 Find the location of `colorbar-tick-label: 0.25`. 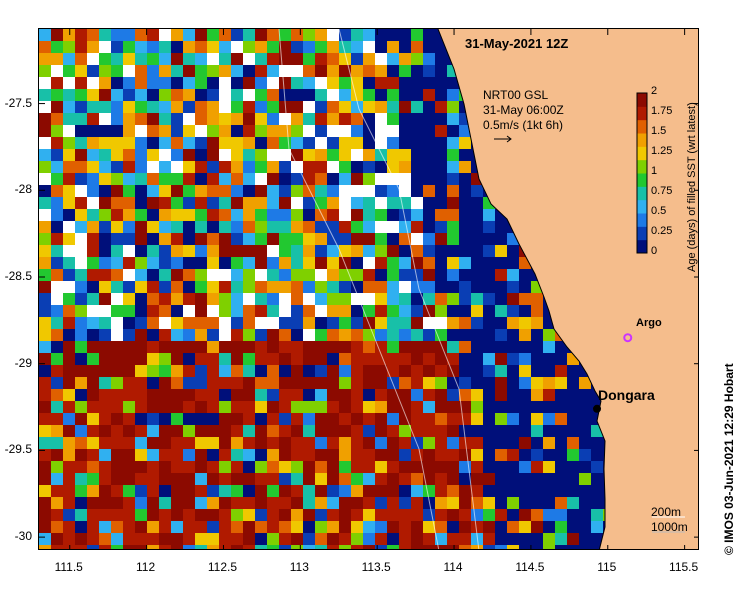

colorbar-tick-label: 0.25 is located at coordinates (662, 231).